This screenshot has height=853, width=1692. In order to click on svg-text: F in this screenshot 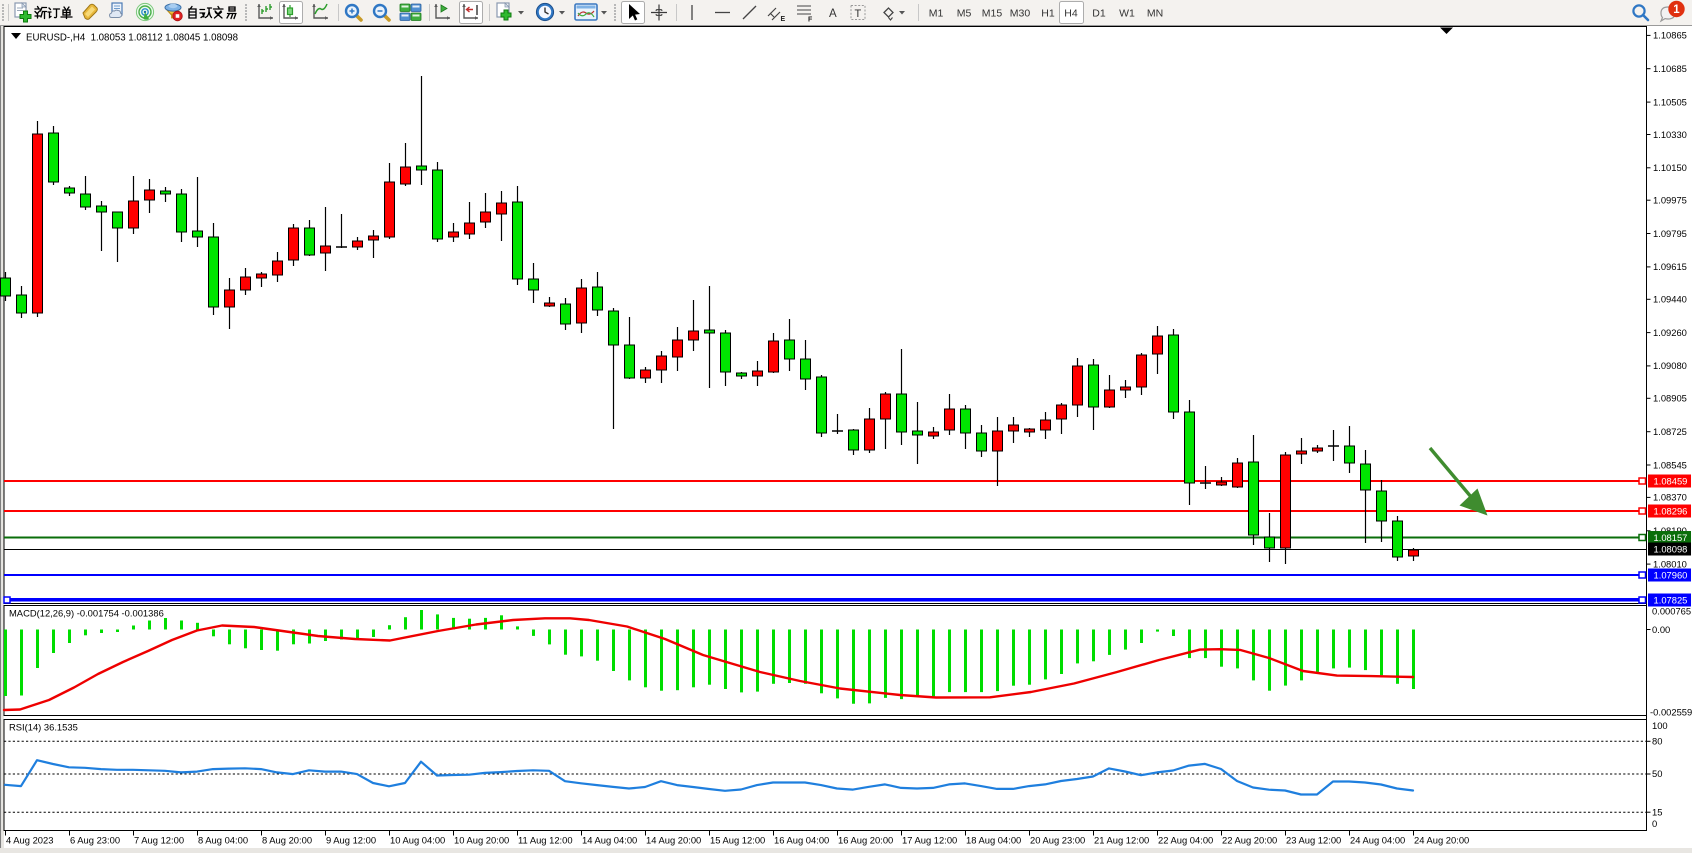, I will do `click(810, 20)`.